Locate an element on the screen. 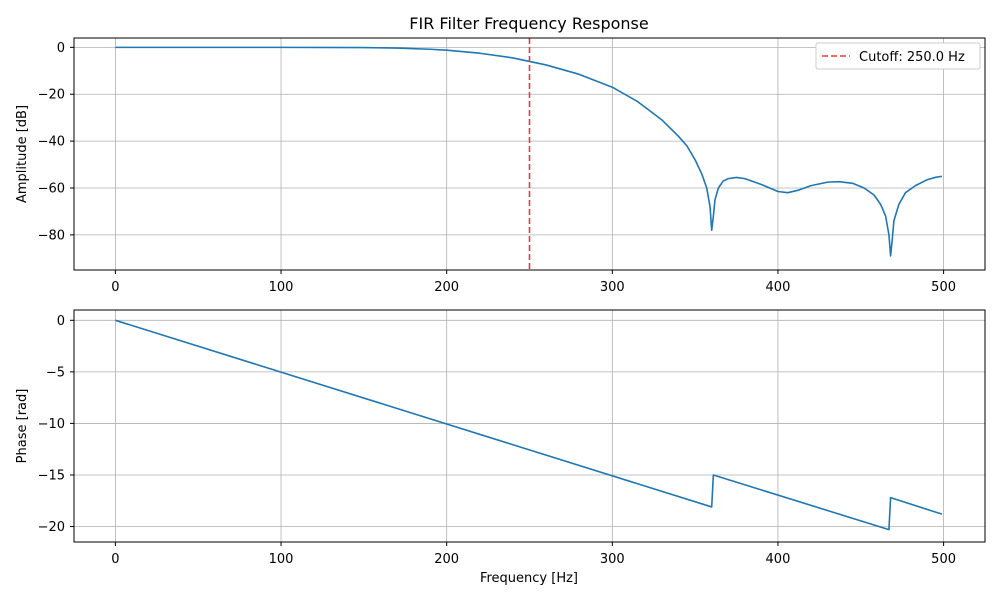 The width and height of the screenshot is (1000, 600). phase-x-tick-label: 500 is located at coordinates (943, 559).